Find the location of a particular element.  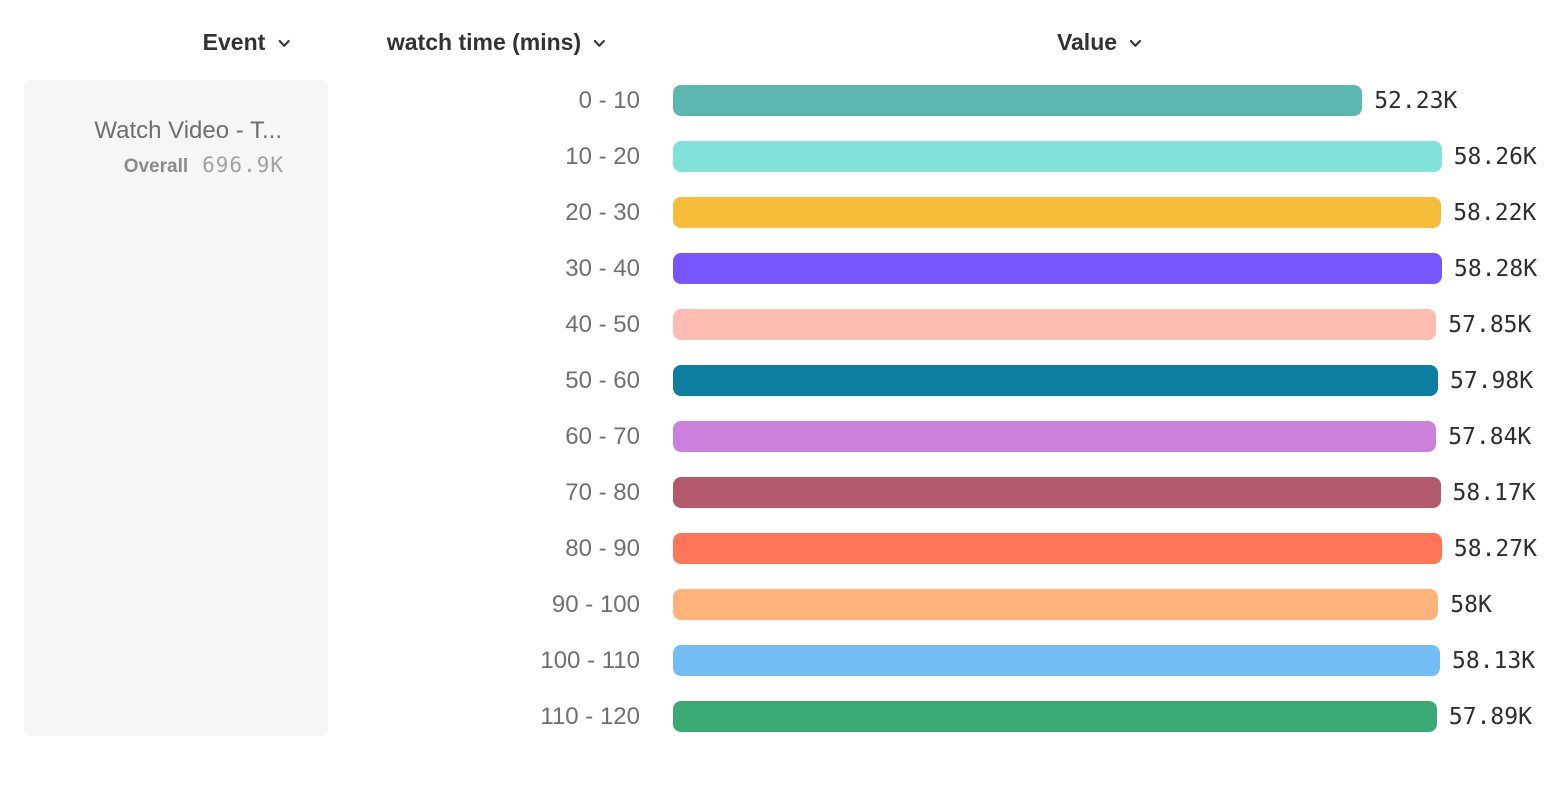

chart-row: 40 - 50 57.85K is located at coordinates (784, 324).